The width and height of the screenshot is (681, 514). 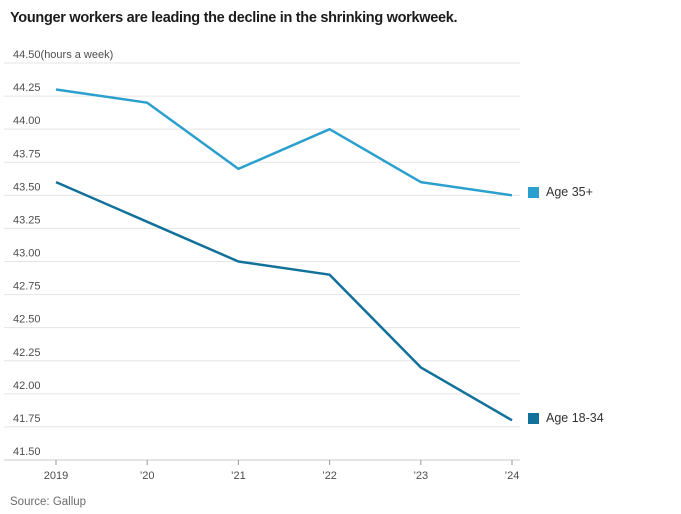 What do you see at coordinates (27, 154) in the screenshot?
I see `y-axis-label: 43.75` at bounding box center [27, 154].